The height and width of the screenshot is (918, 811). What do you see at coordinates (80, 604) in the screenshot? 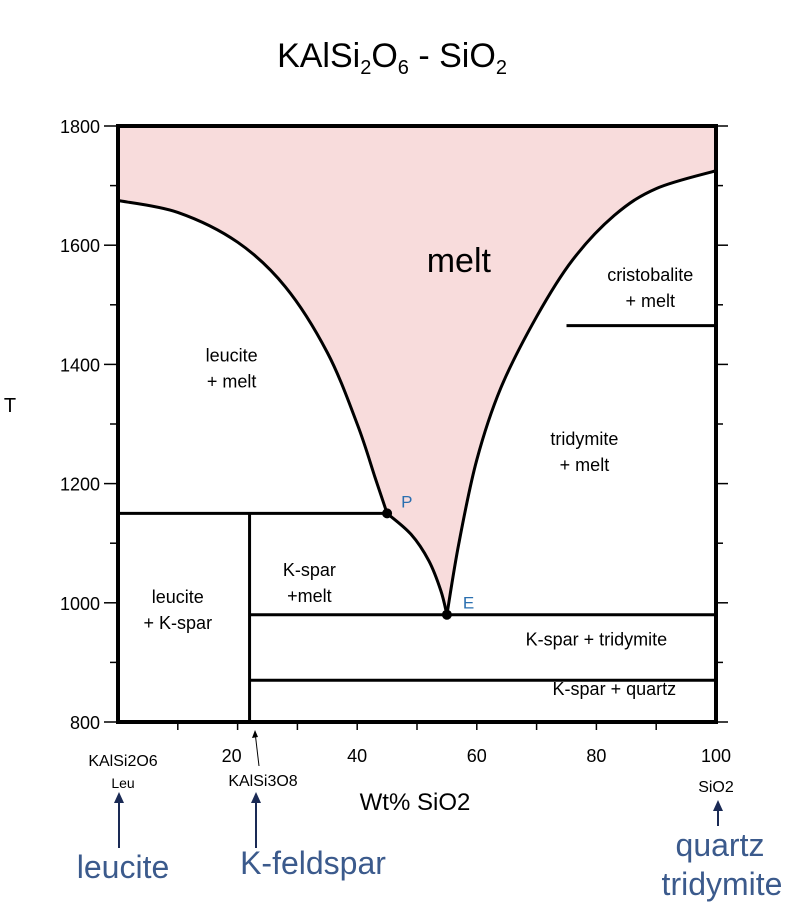
I see `y-tick-label: 1000` at bounding box center [80, 604].